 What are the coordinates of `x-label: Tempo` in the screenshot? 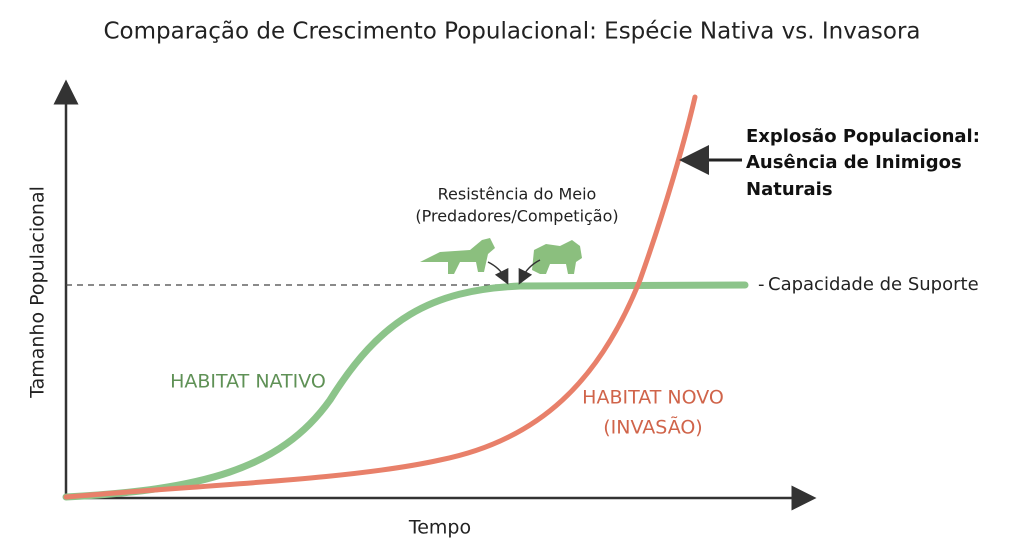 It's located at (439, 528).